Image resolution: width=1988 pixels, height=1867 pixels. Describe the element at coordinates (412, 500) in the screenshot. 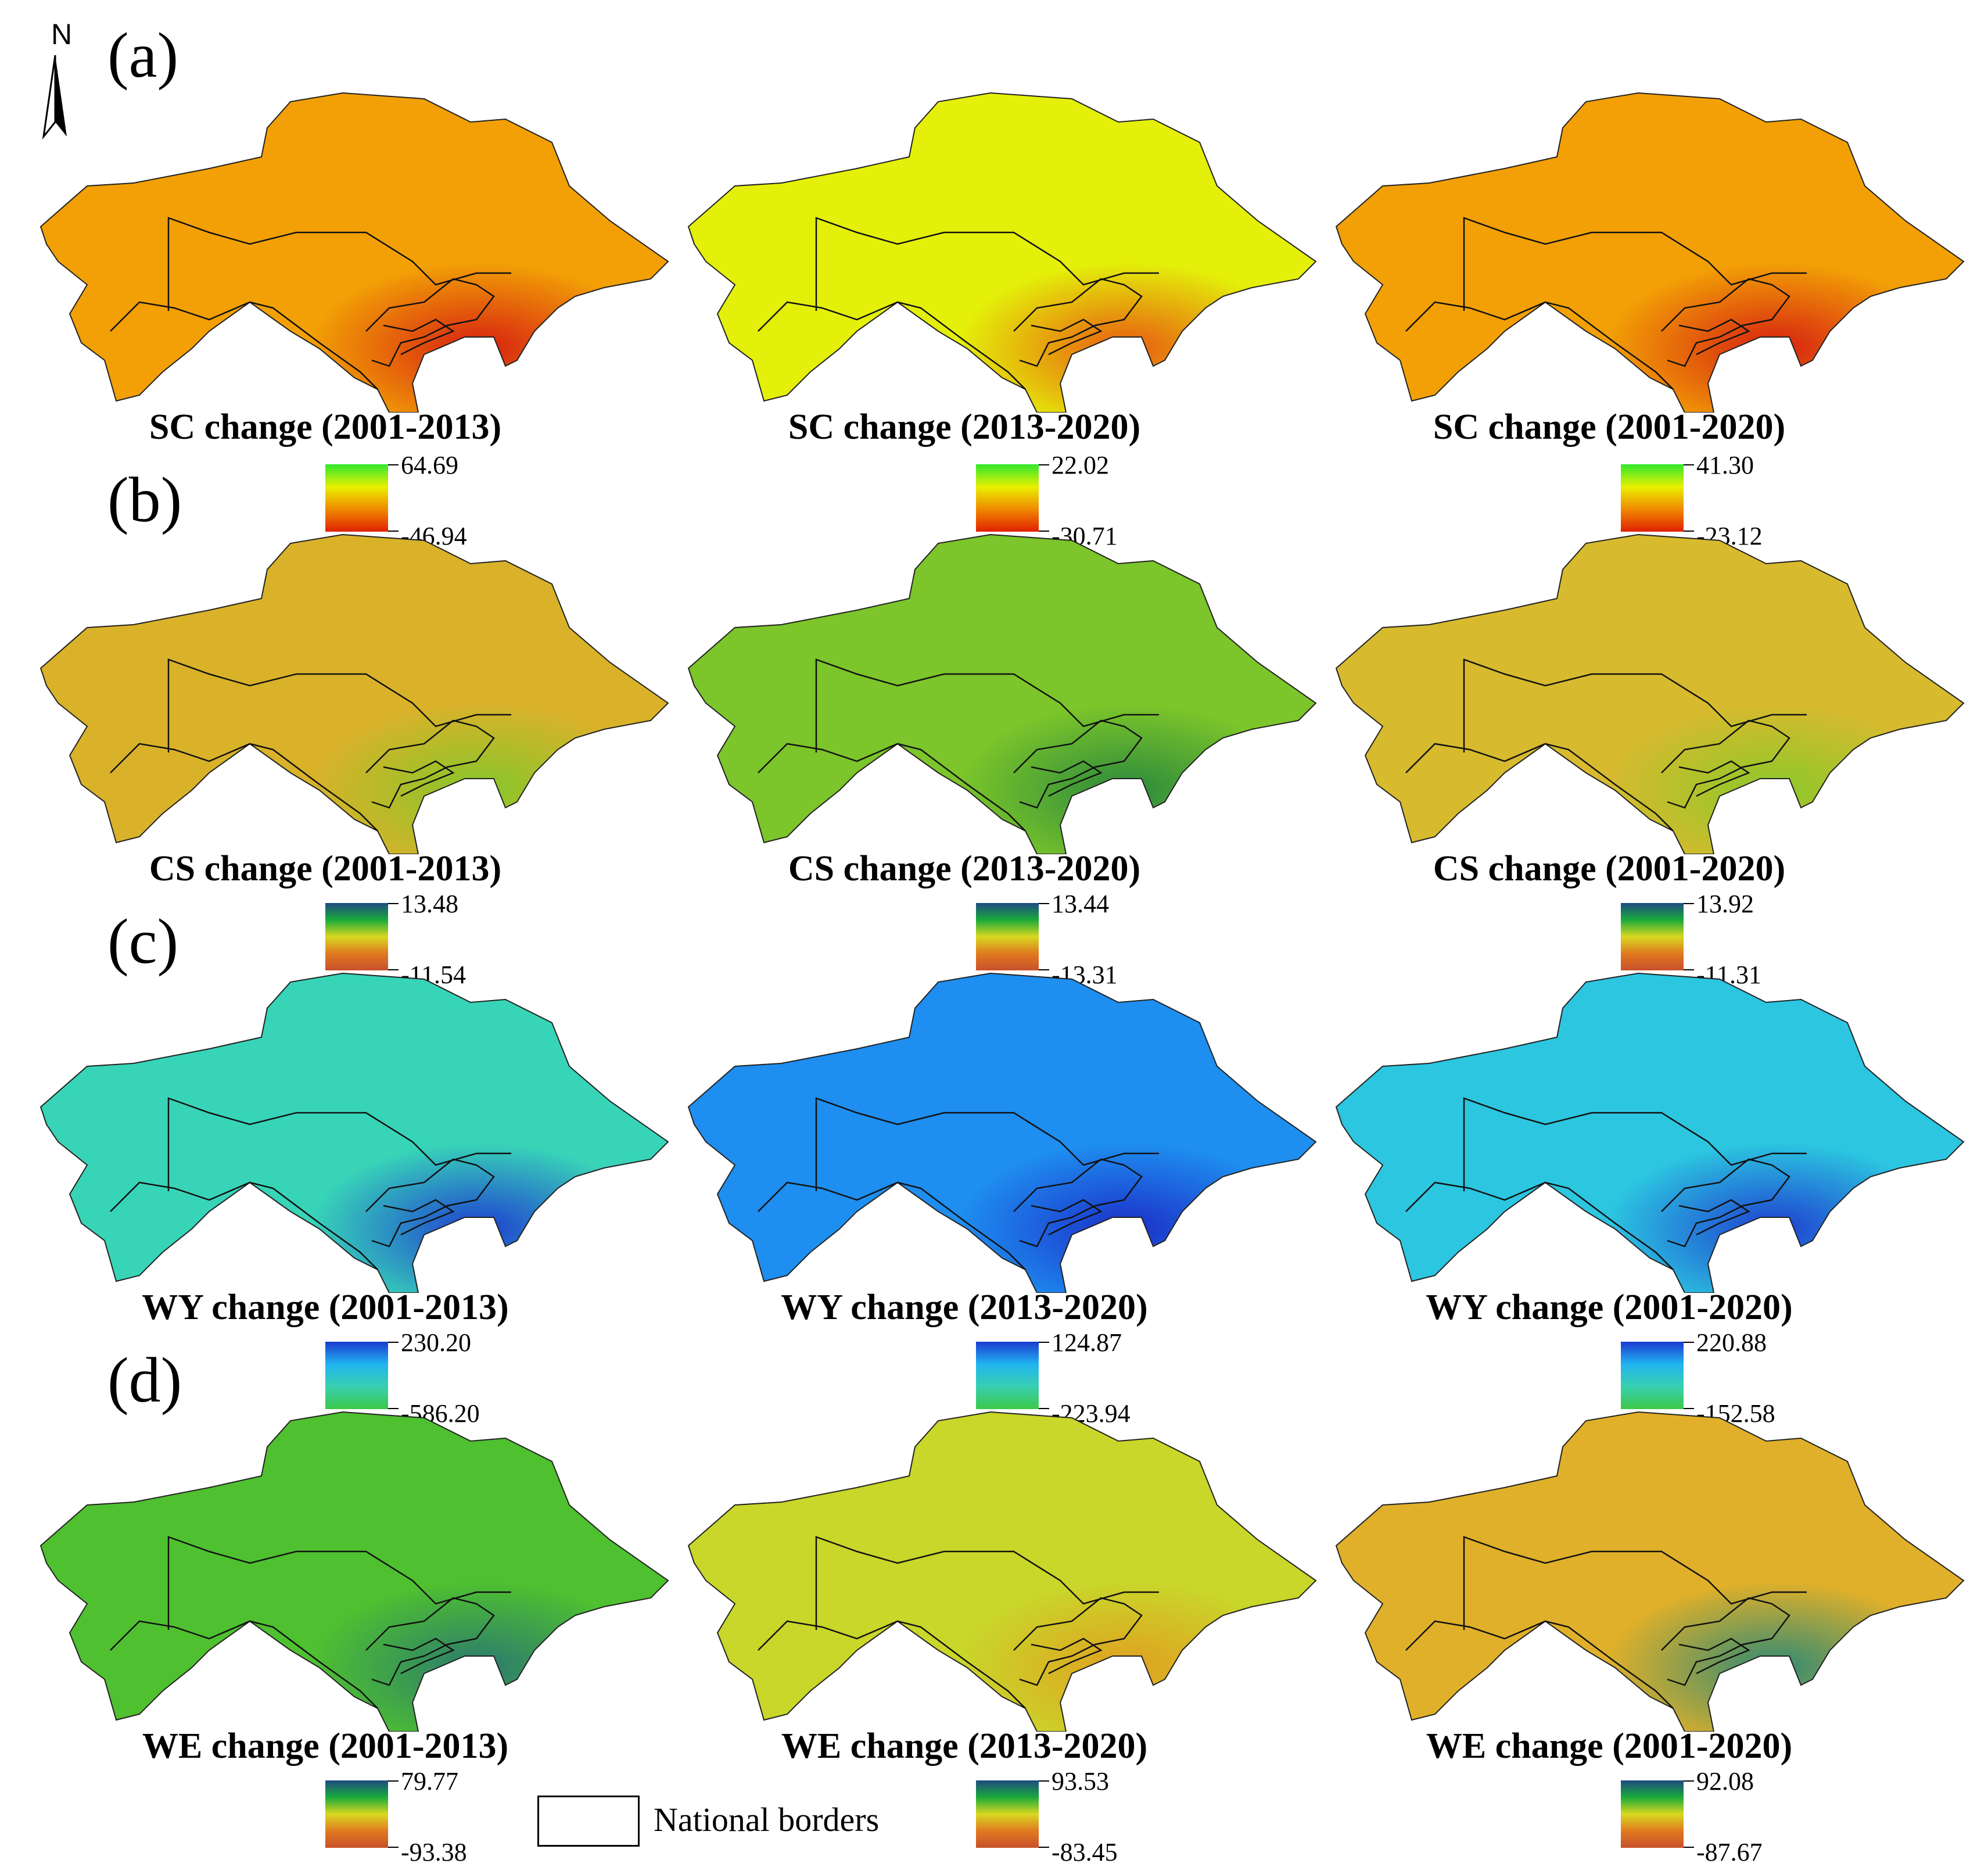

I see `color-ramp-legend: 64.69 -46.94` at that location.